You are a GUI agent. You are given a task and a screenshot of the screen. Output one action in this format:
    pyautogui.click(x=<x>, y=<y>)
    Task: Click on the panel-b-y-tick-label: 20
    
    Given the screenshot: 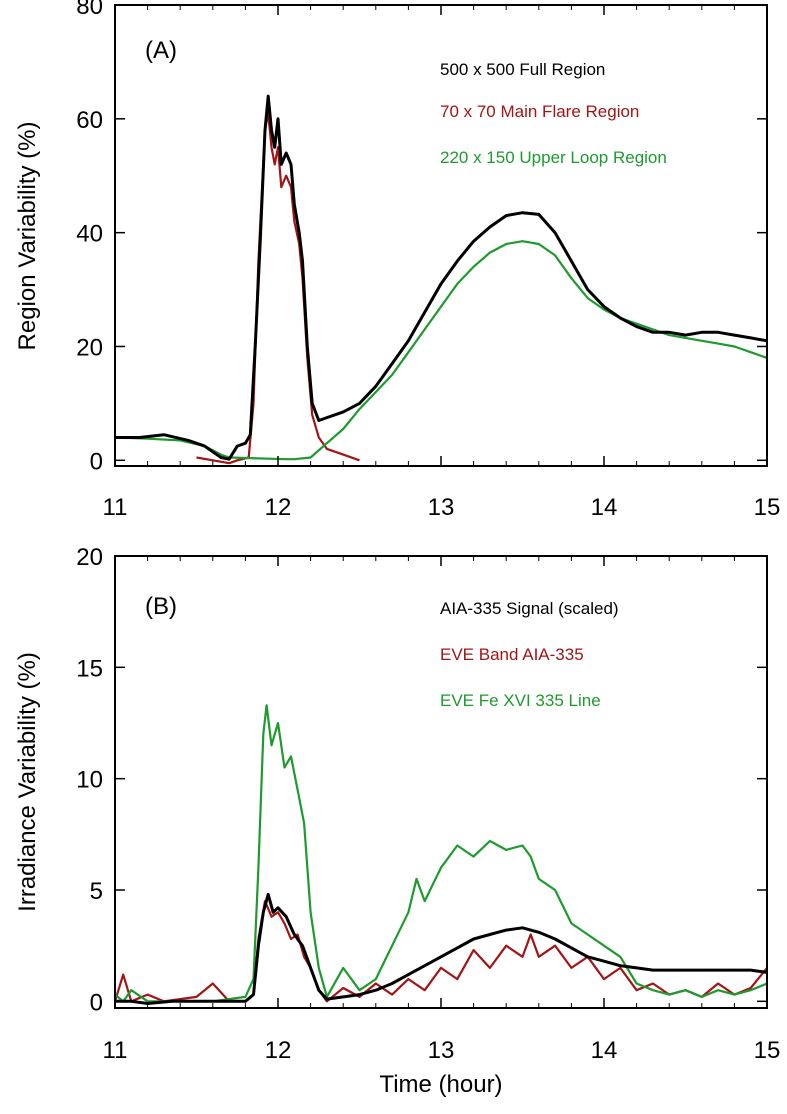 What is the action you would take?
    pyautogui.click(x=89, y=557)
    